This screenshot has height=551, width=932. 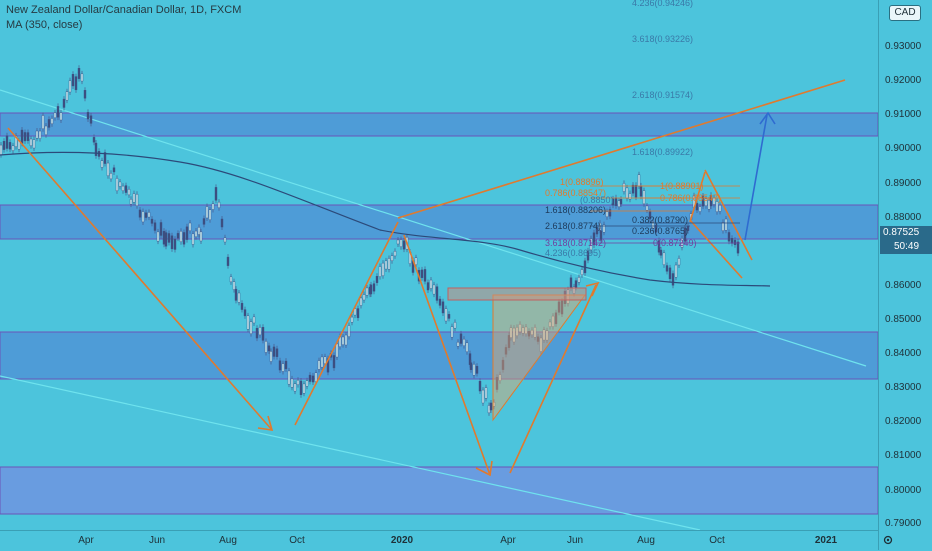 I want to click on time-axis: Apr Jun Aug Oct 2020 Apr Jun Aug Oct 2021, so click(x=439, y=540).